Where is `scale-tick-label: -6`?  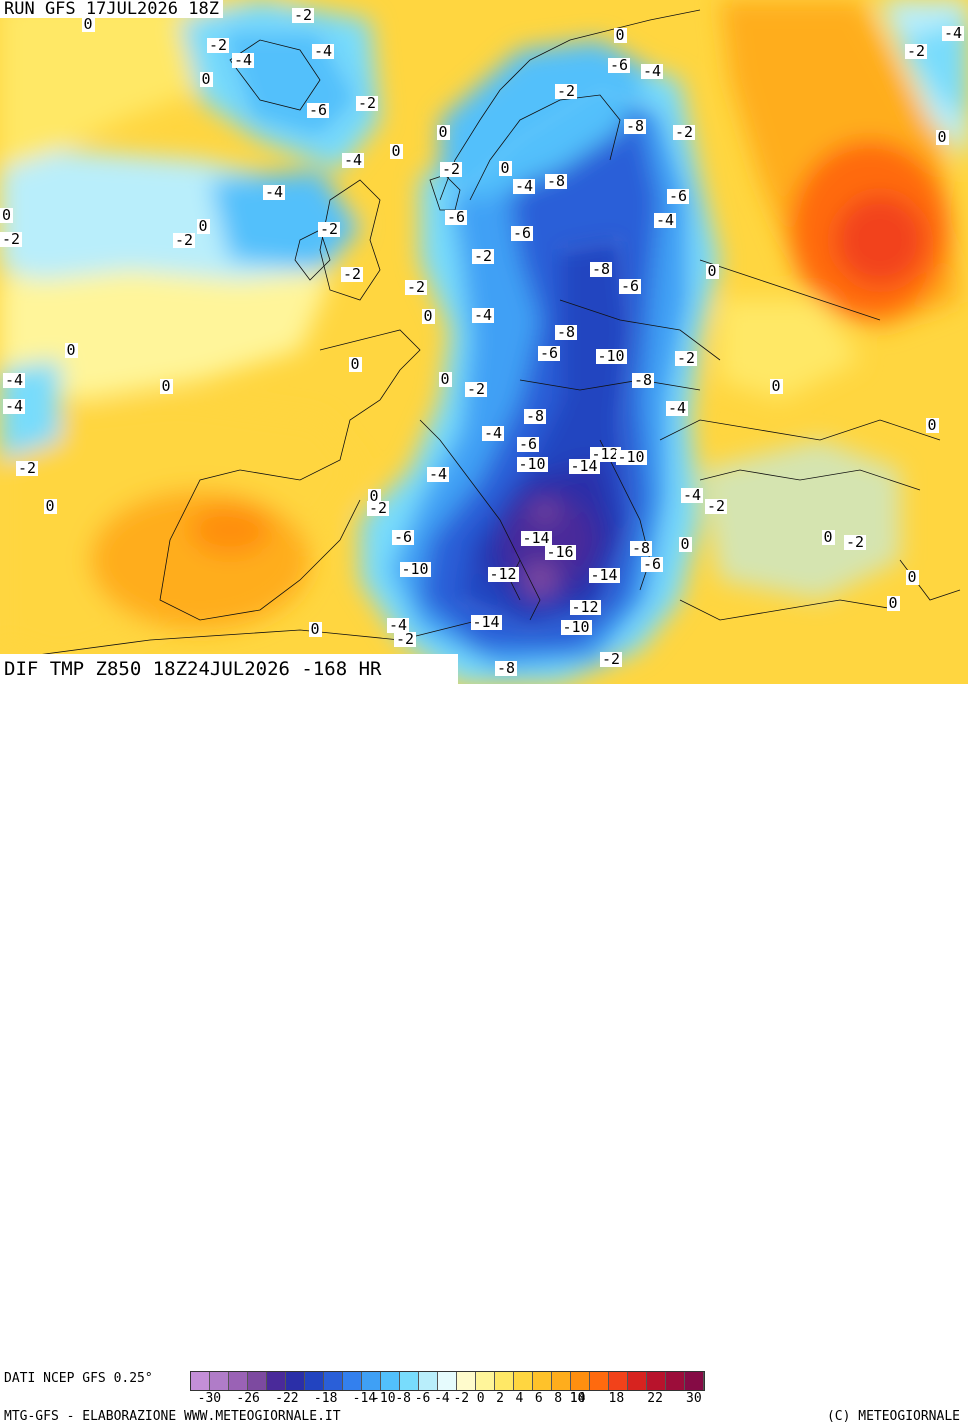 scale-tick-label: -6 is located at coordinates (422, 1398).